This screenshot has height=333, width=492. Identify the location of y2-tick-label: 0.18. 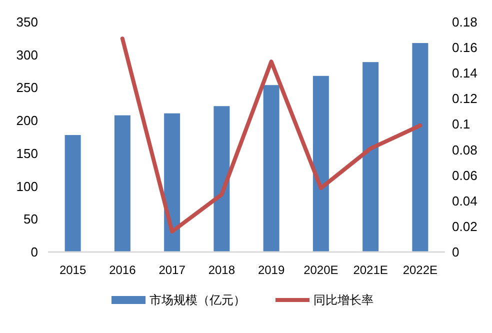
(465, 22).